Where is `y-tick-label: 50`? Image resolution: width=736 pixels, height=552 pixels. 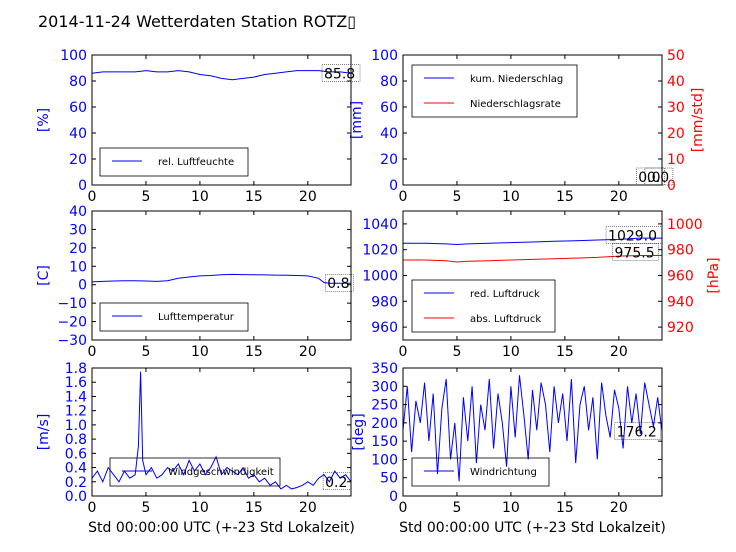
y-tick-label: 50 is located at coordinates (389, 479).